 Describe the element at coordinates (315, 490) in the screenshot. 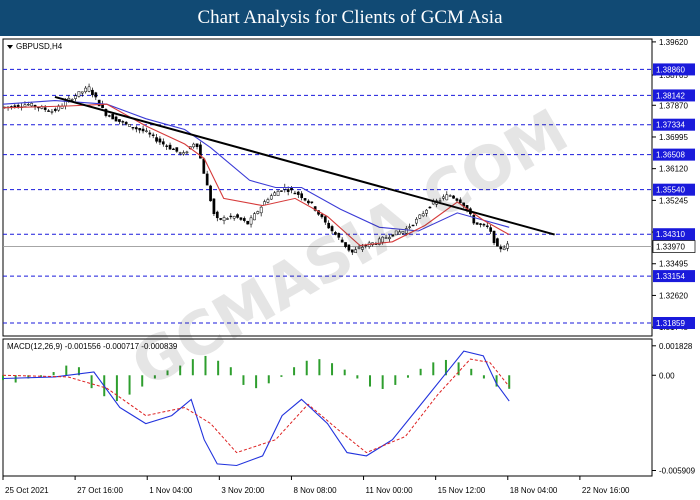

I see `time-axis-label: 8 Nov 08:00` at that location.